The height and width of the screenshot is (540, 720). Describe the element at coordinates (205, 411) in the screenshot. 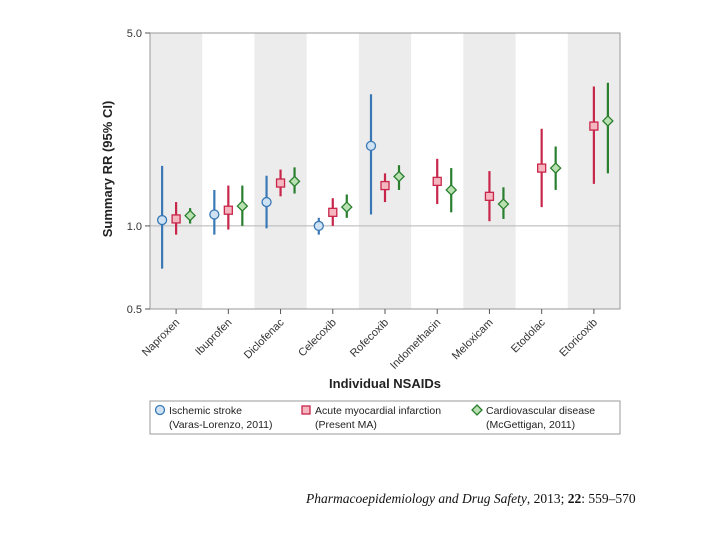

I see `legend-label: Ischemic stroke` at that location.